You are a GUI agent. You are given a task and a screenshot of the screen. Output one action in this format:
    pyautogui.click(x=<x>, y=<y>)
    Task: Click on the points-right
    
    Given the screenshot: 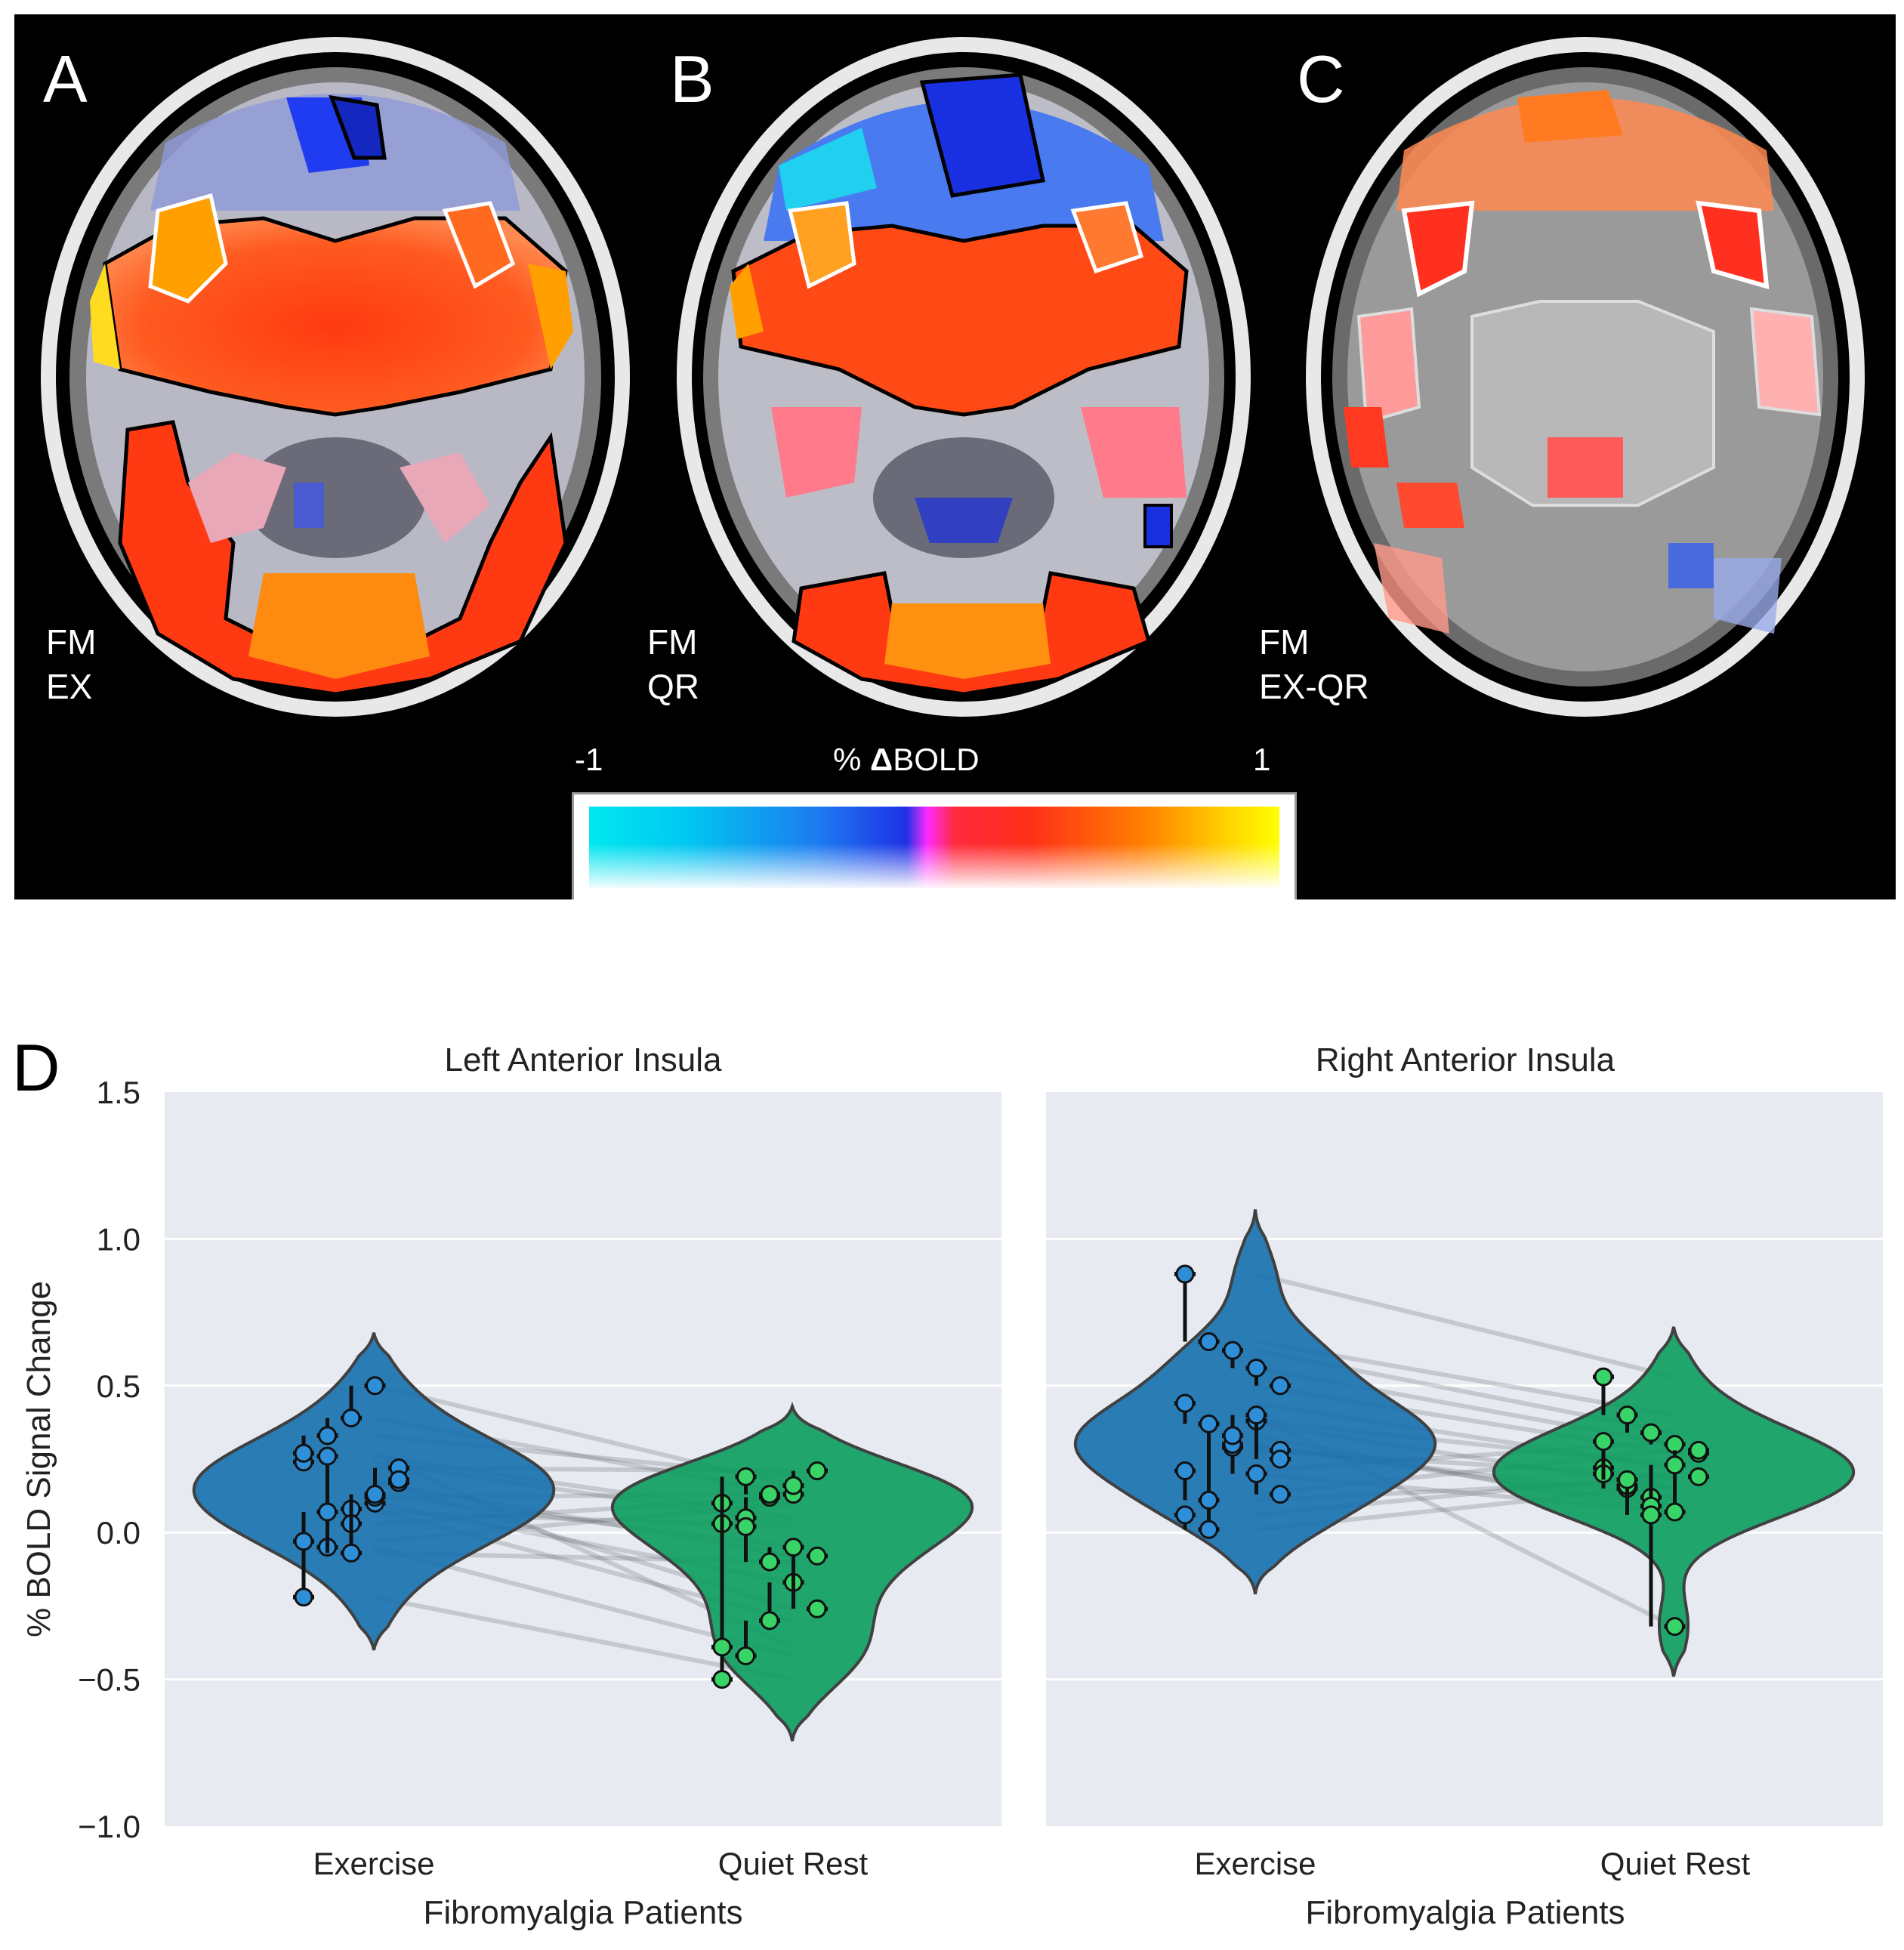 What is the action you would take?
    pyautogui.click(x=1441, y=1450)
    